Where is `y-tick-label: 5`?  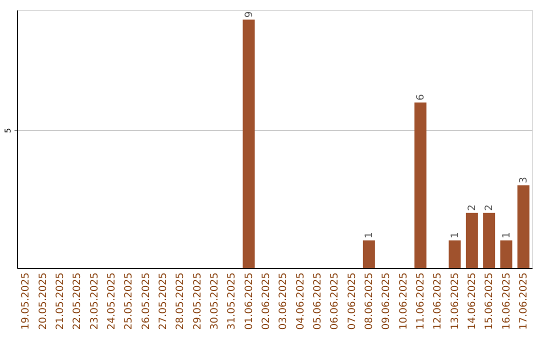
y-tick-label: 5 is located at coordinates (8, 131).